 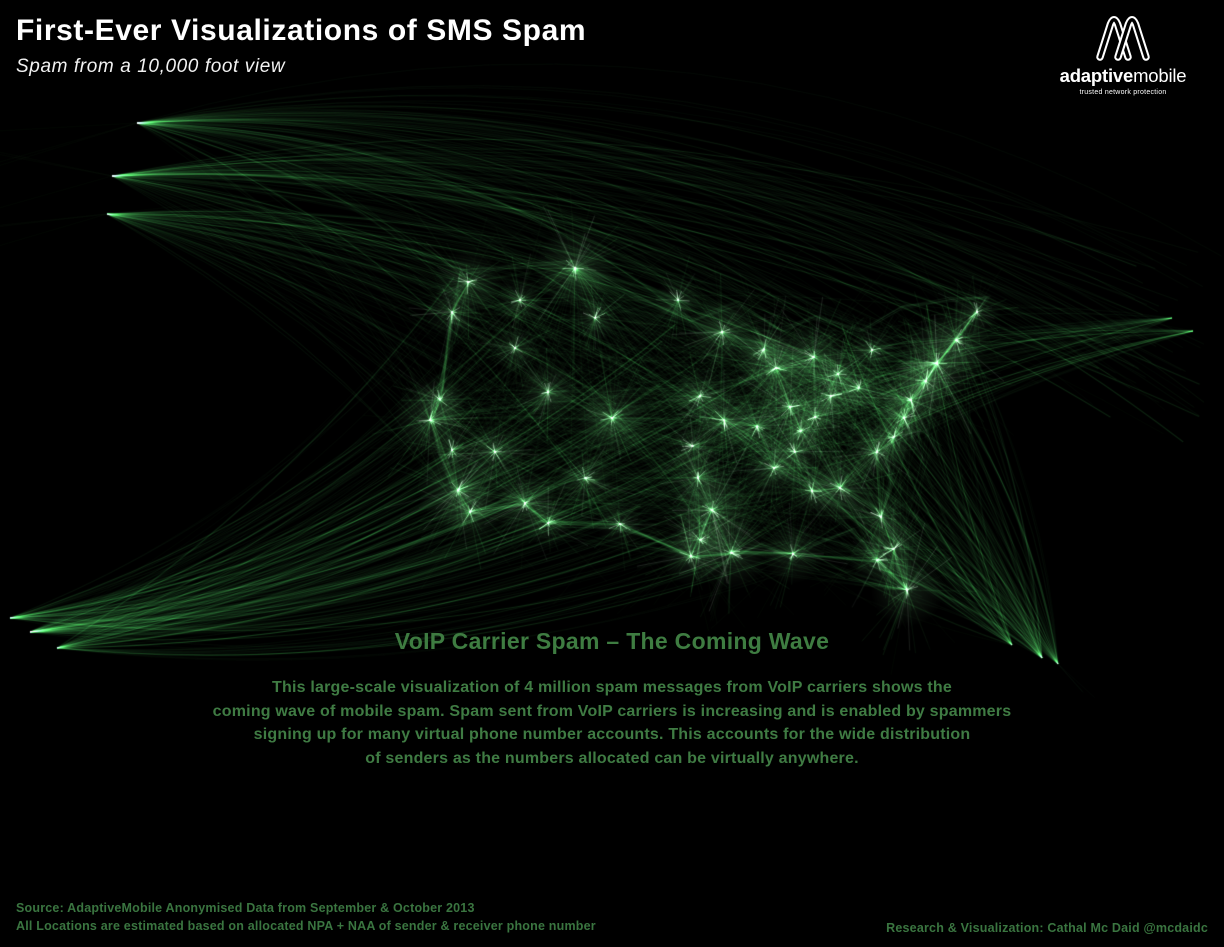 What do you see at coordinates (301, 30) in the screenshot?
I see `page-title: First-Ever Visualizations of SMS Spam` at bounding box center [301, 30].